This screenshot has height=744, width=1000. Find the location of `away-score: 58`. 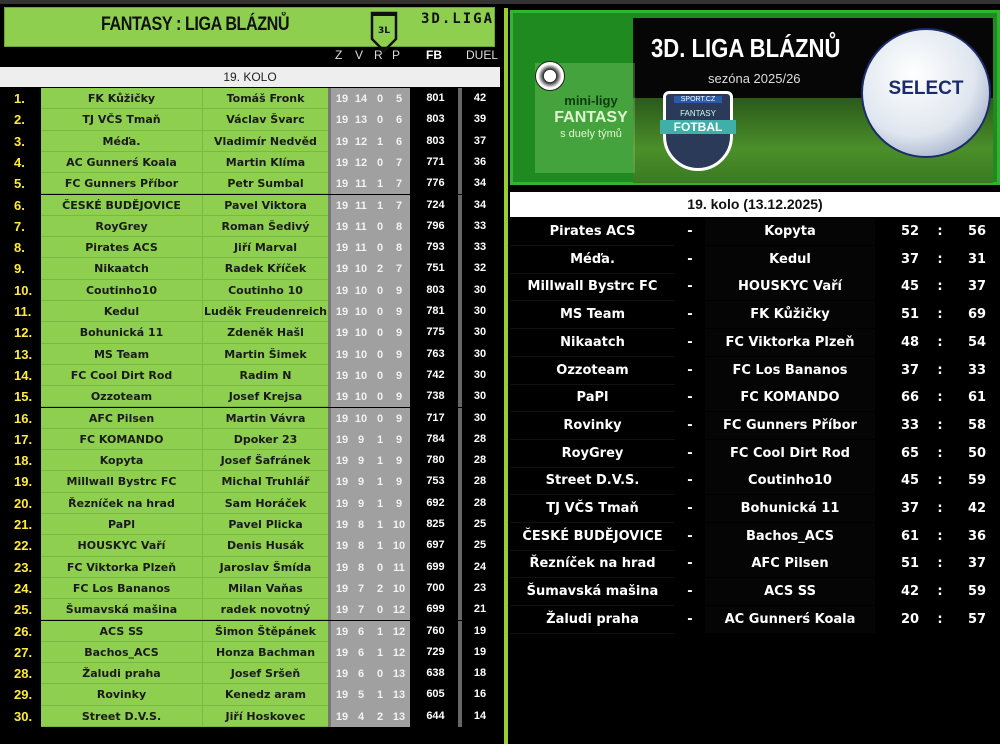

away-score: 58 is located at coordinates (977, 425).